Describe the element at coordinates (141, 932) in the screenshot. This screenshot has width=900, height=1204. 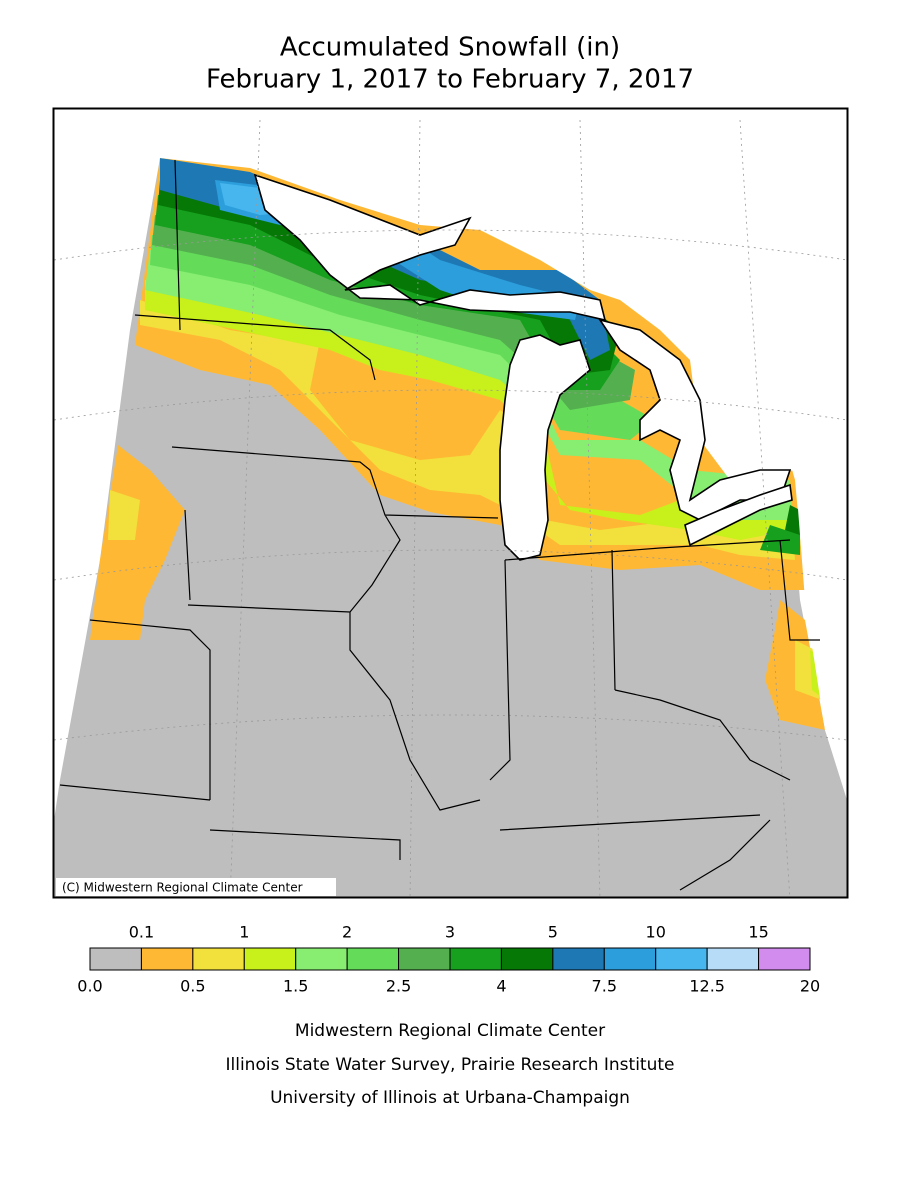
I see `legend-label: 0.1` at that location.